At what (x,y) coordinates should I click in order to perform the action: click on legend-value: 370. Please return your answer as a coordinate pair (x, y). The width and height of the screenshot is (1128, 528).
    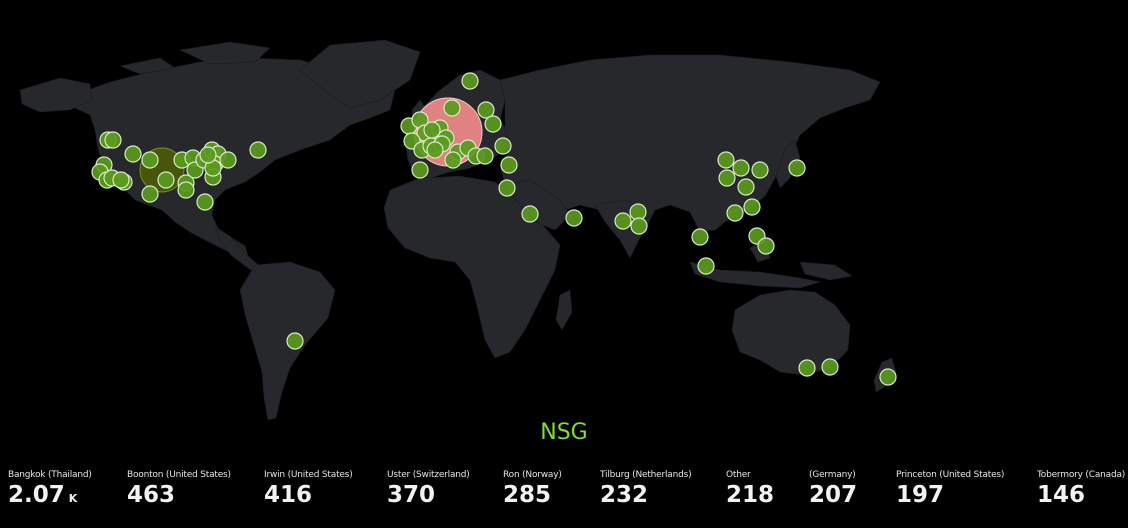
    Looking at the image, I should click on (411, 495).